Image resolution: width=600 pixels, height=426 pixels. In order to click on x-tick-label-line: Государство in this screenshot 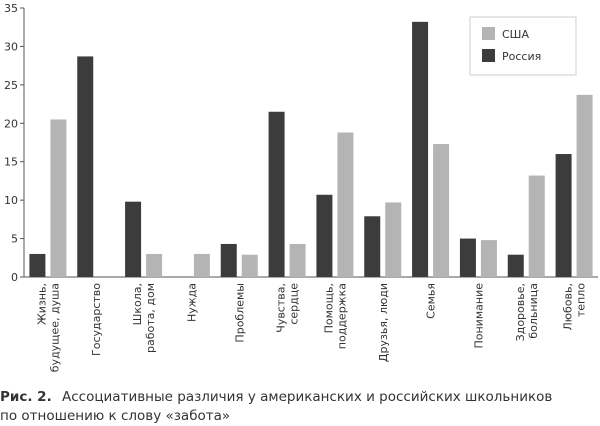, I will do `click(96, 319)`.